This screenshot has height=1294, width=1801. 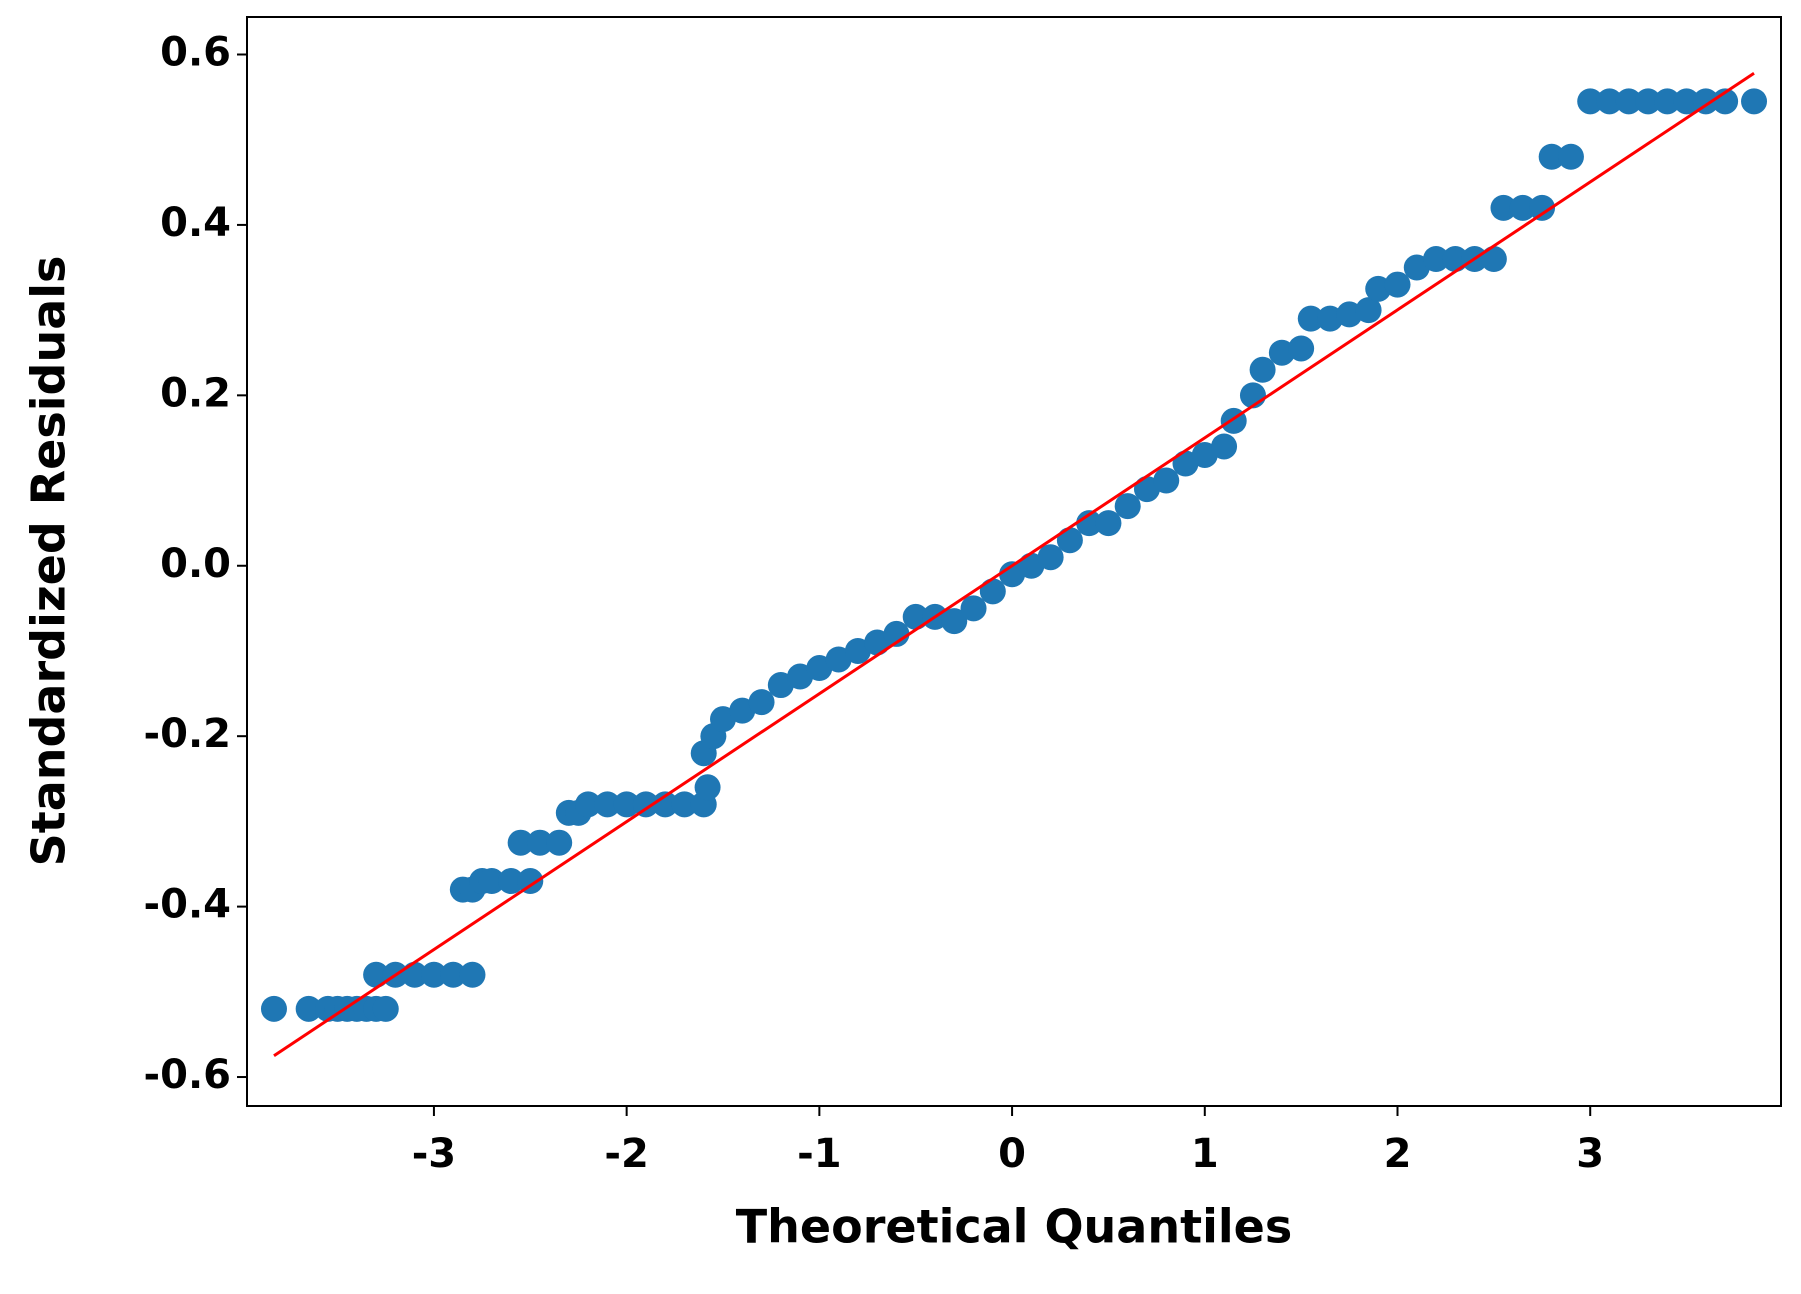 I want to click on y-tick-label: -0.6, so click(x=187, y=1075).